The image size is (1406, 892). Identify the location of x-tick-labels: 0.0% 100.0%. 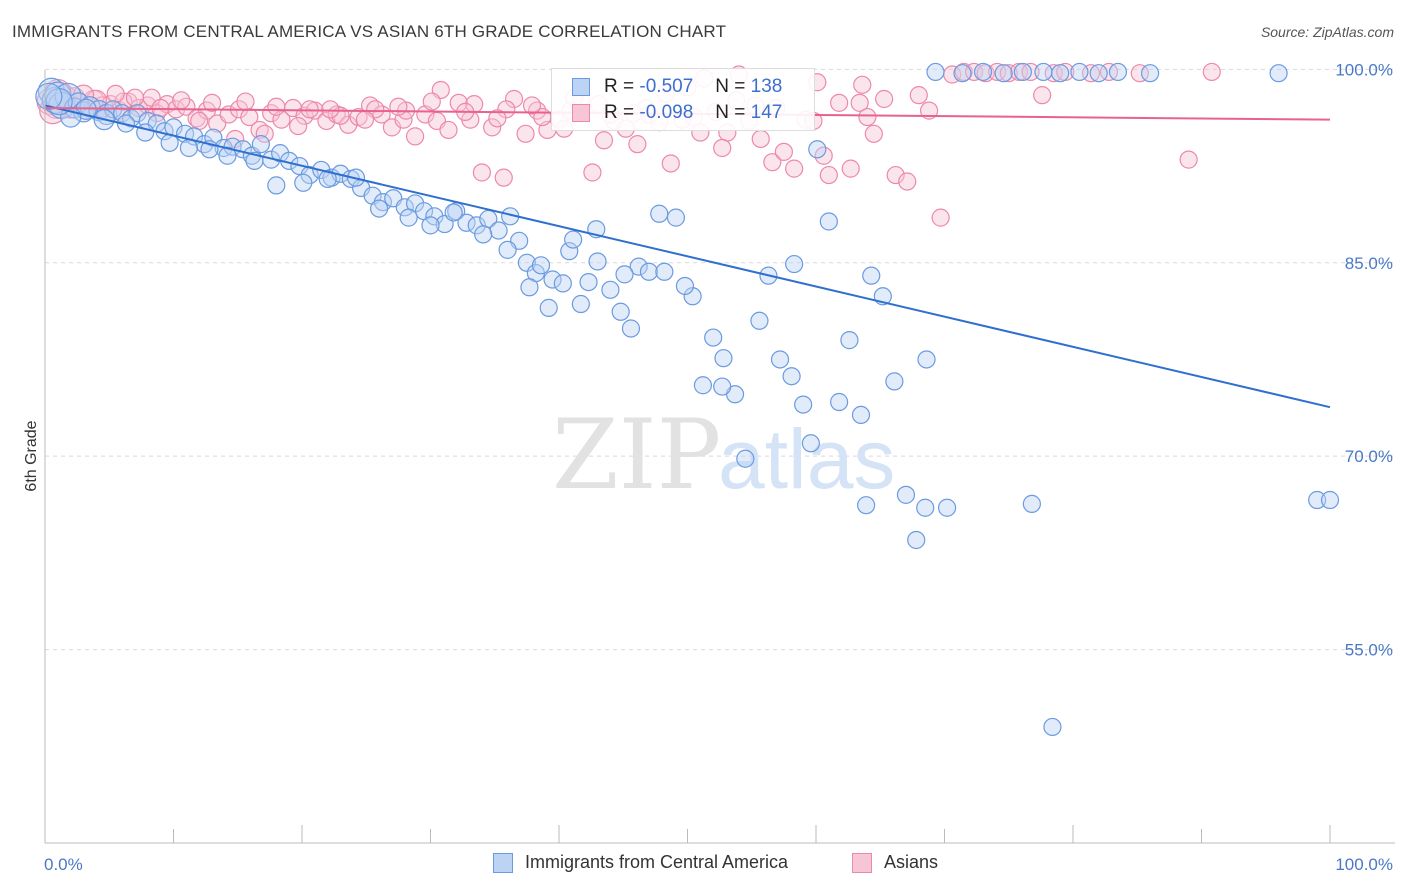
(718, 864).